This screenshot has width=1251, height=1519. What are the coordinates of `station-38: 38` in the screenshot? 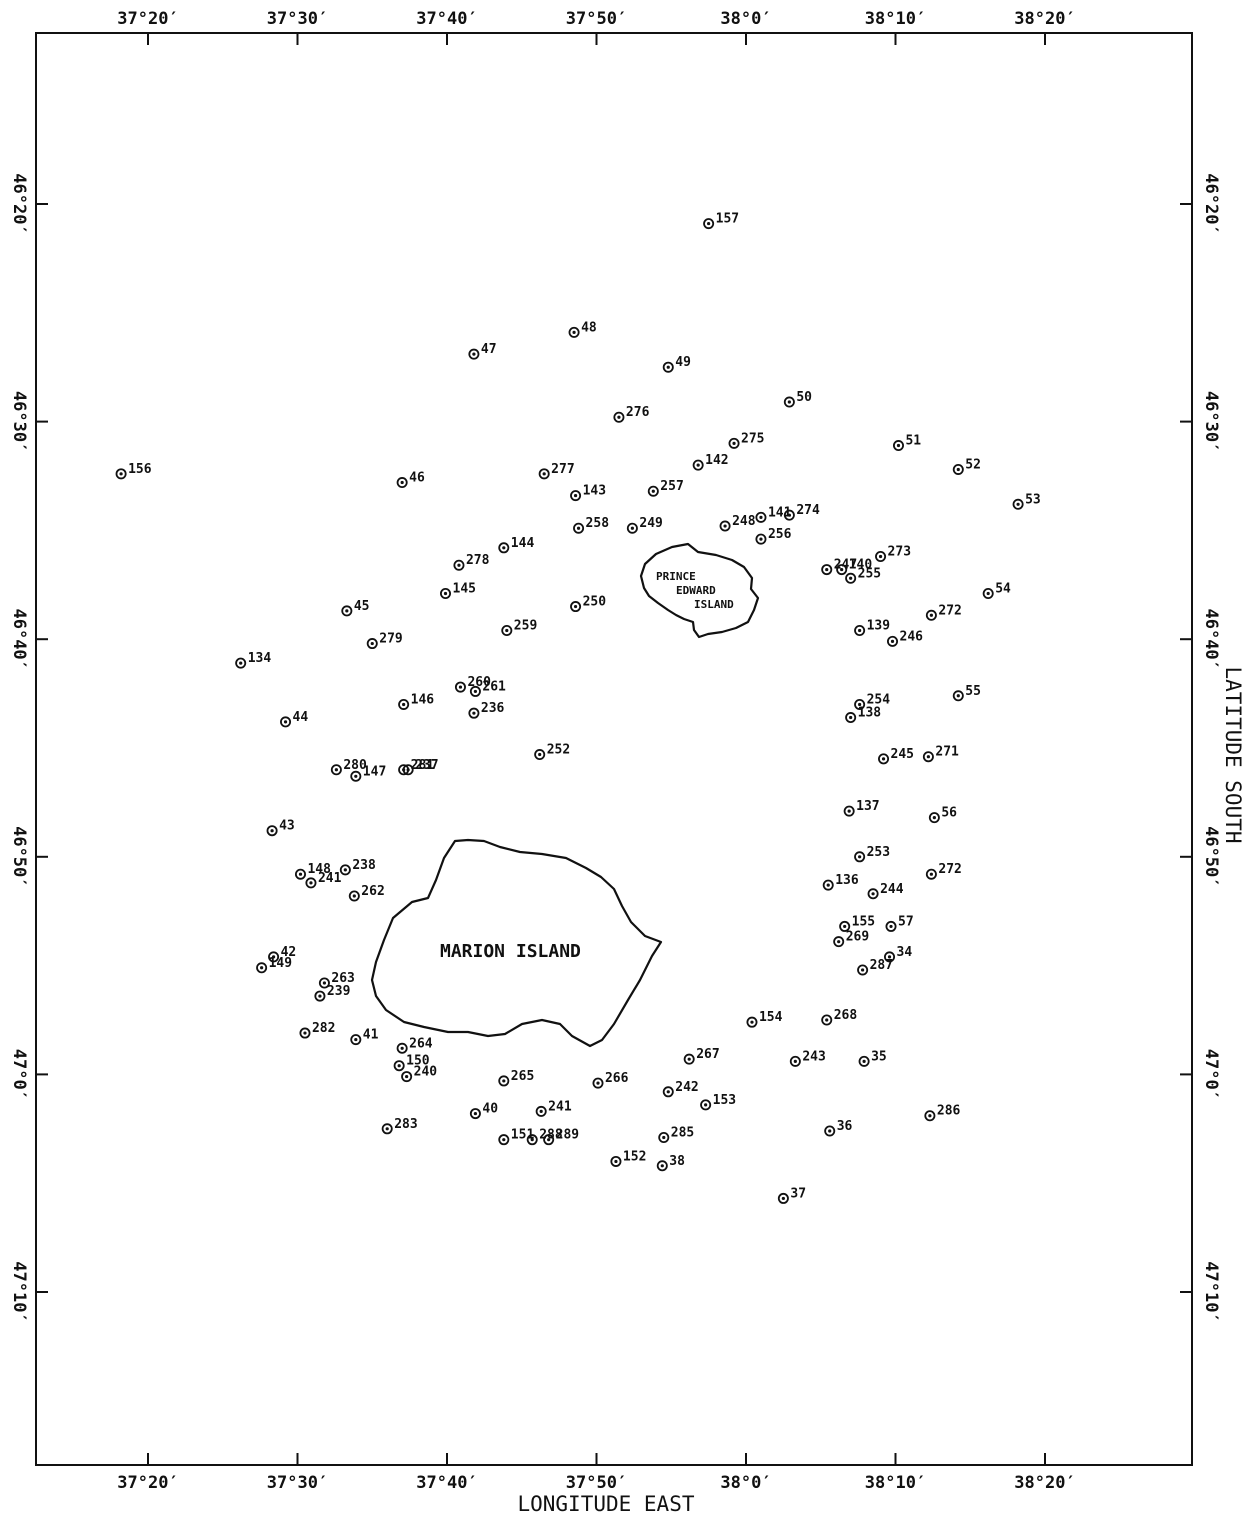 It's located at (670, 1163).